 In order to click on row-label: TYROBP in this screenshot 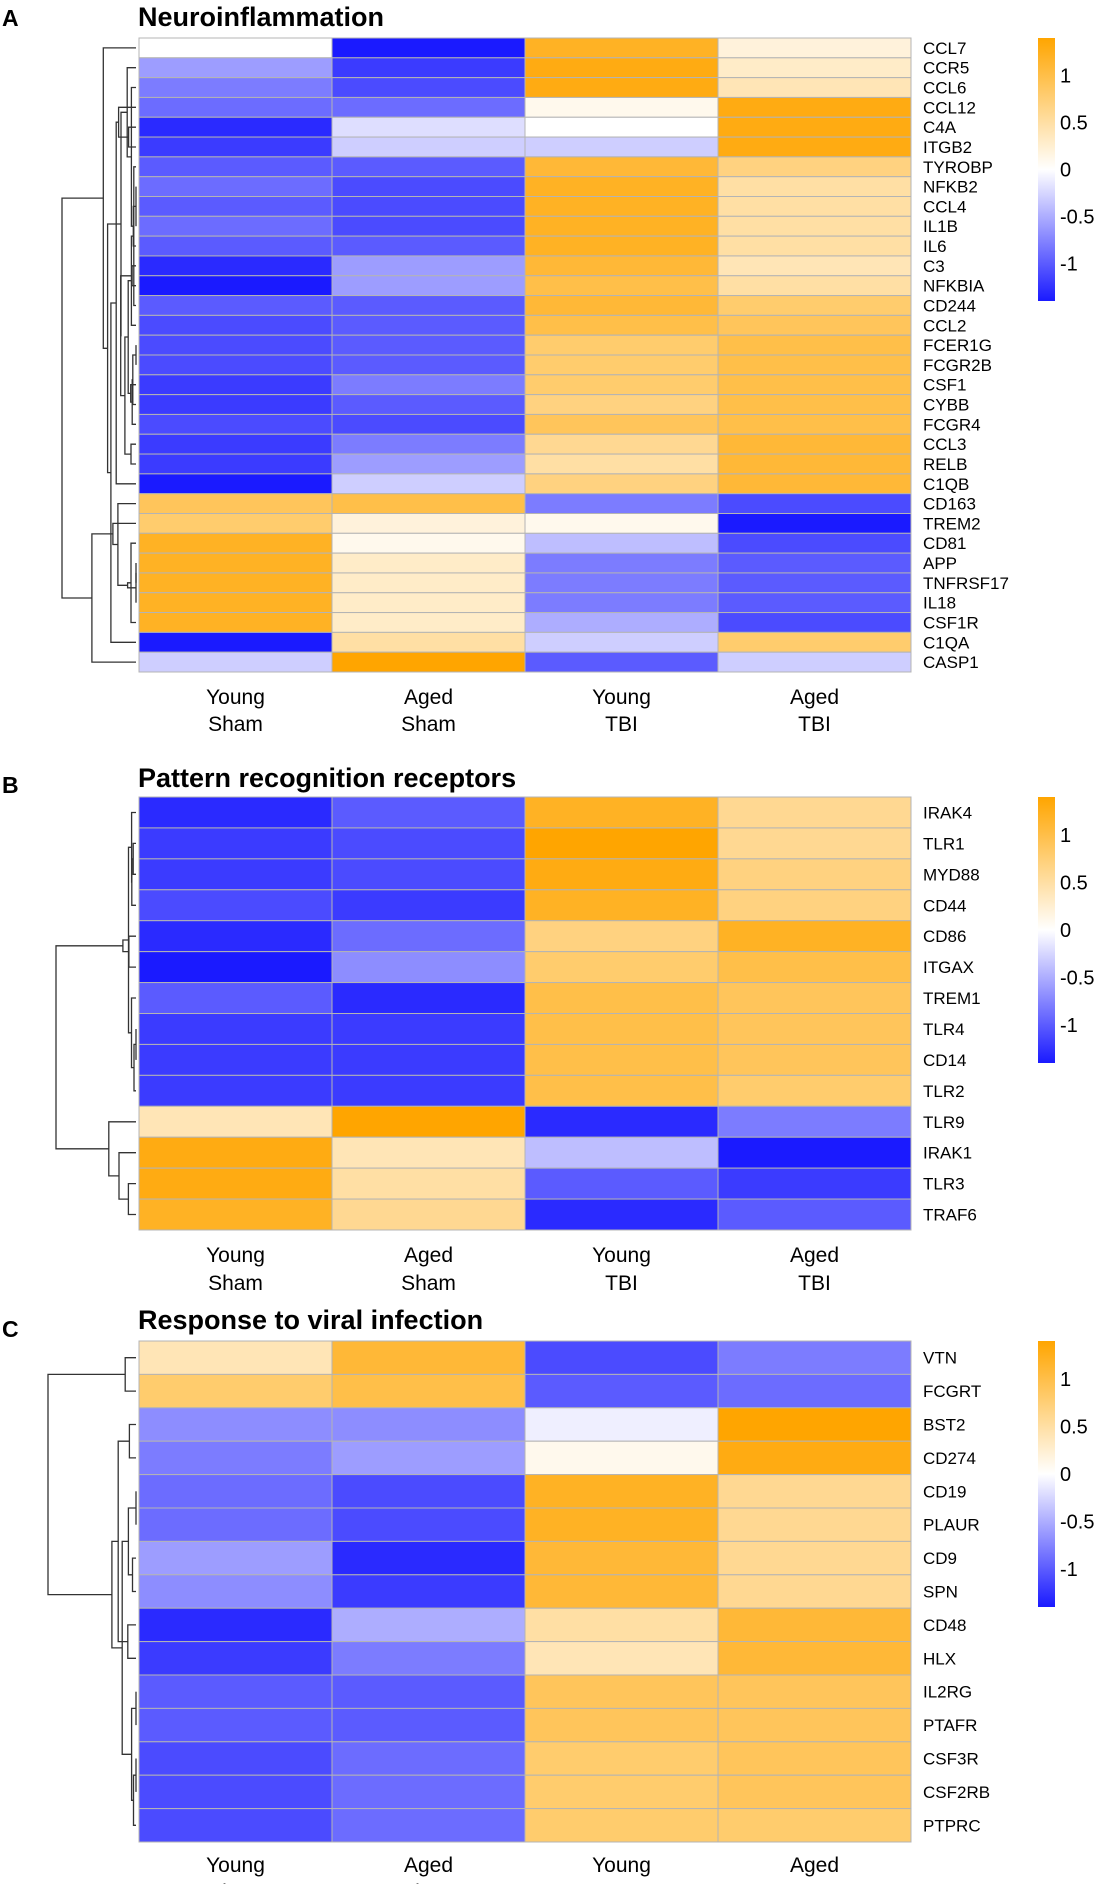, I will do `click(958, 167)`.